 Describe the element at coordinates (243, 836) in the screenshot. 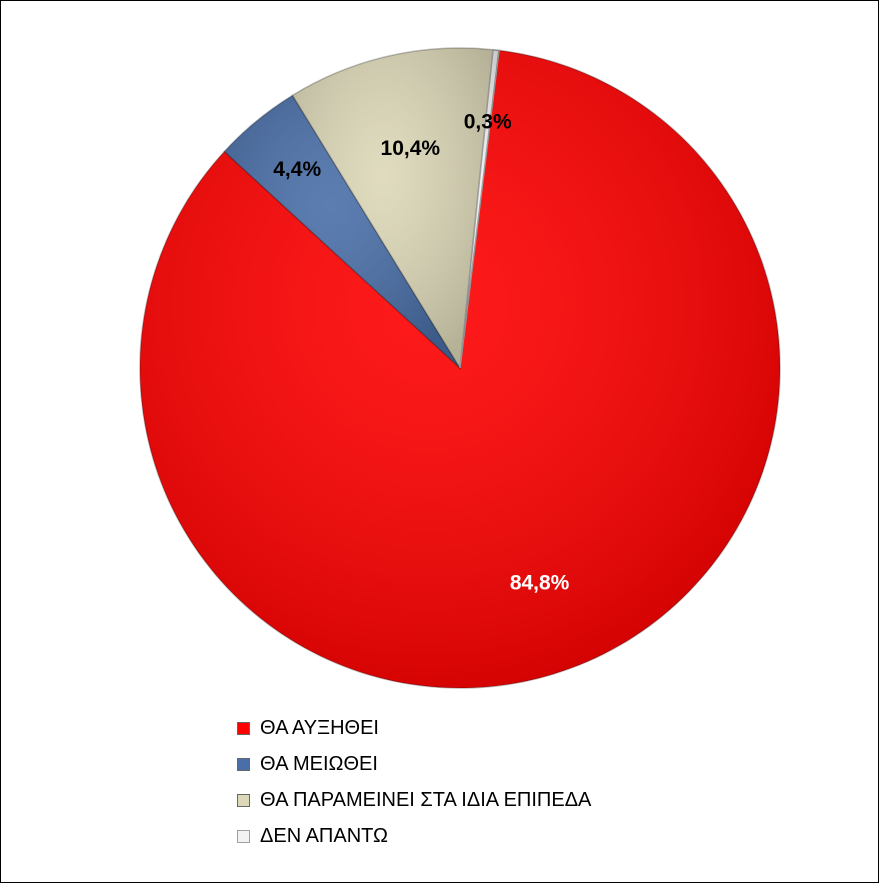

I see `legend-swatch-no-answer` at that location.